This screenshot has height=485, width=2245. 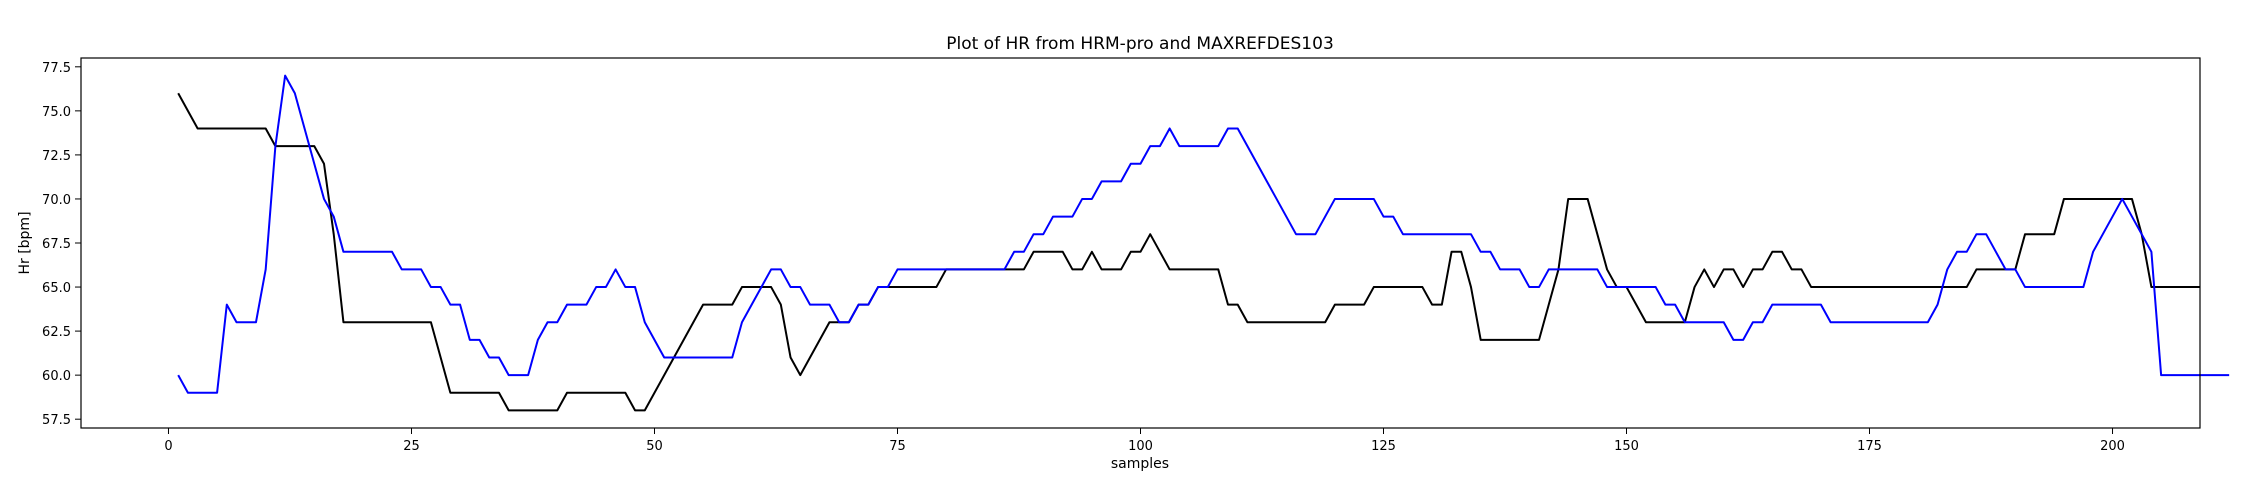 I want to click on y-tick-label: 72.5, so click(x=56, y=156).